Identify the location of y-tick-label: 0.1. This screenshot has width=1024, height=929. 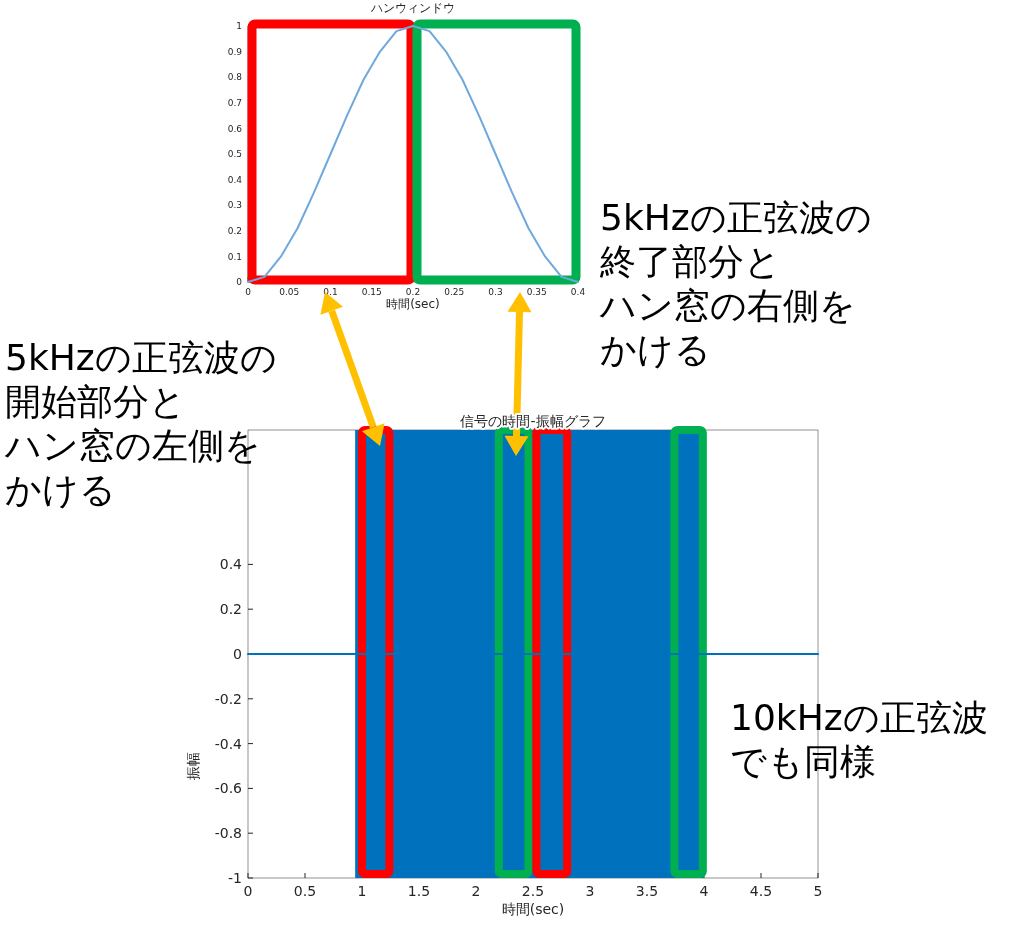
(234, 256).